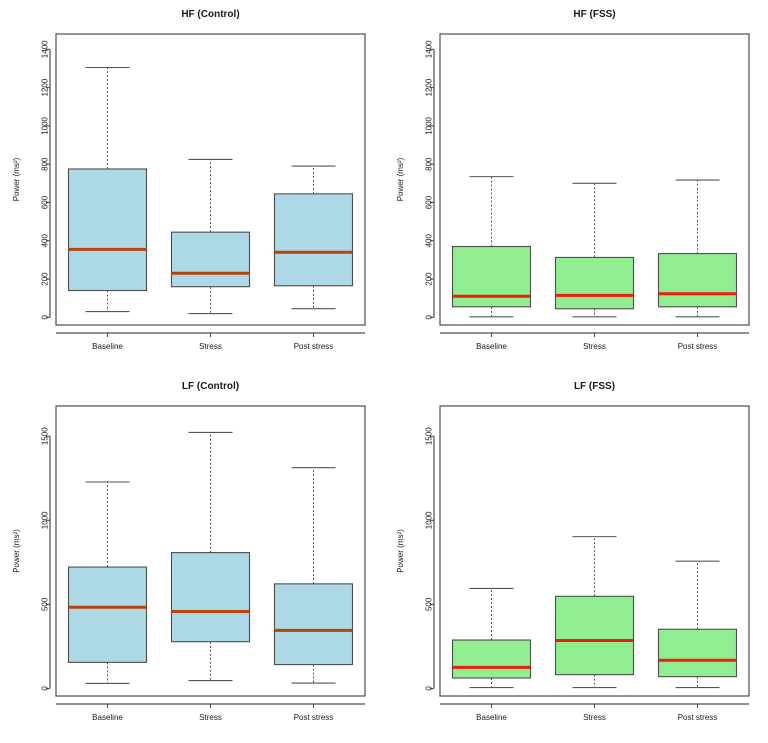 This screenshot has width=768, height=743. I want to click on panel-title: HF (FSS), so click(594, 14).